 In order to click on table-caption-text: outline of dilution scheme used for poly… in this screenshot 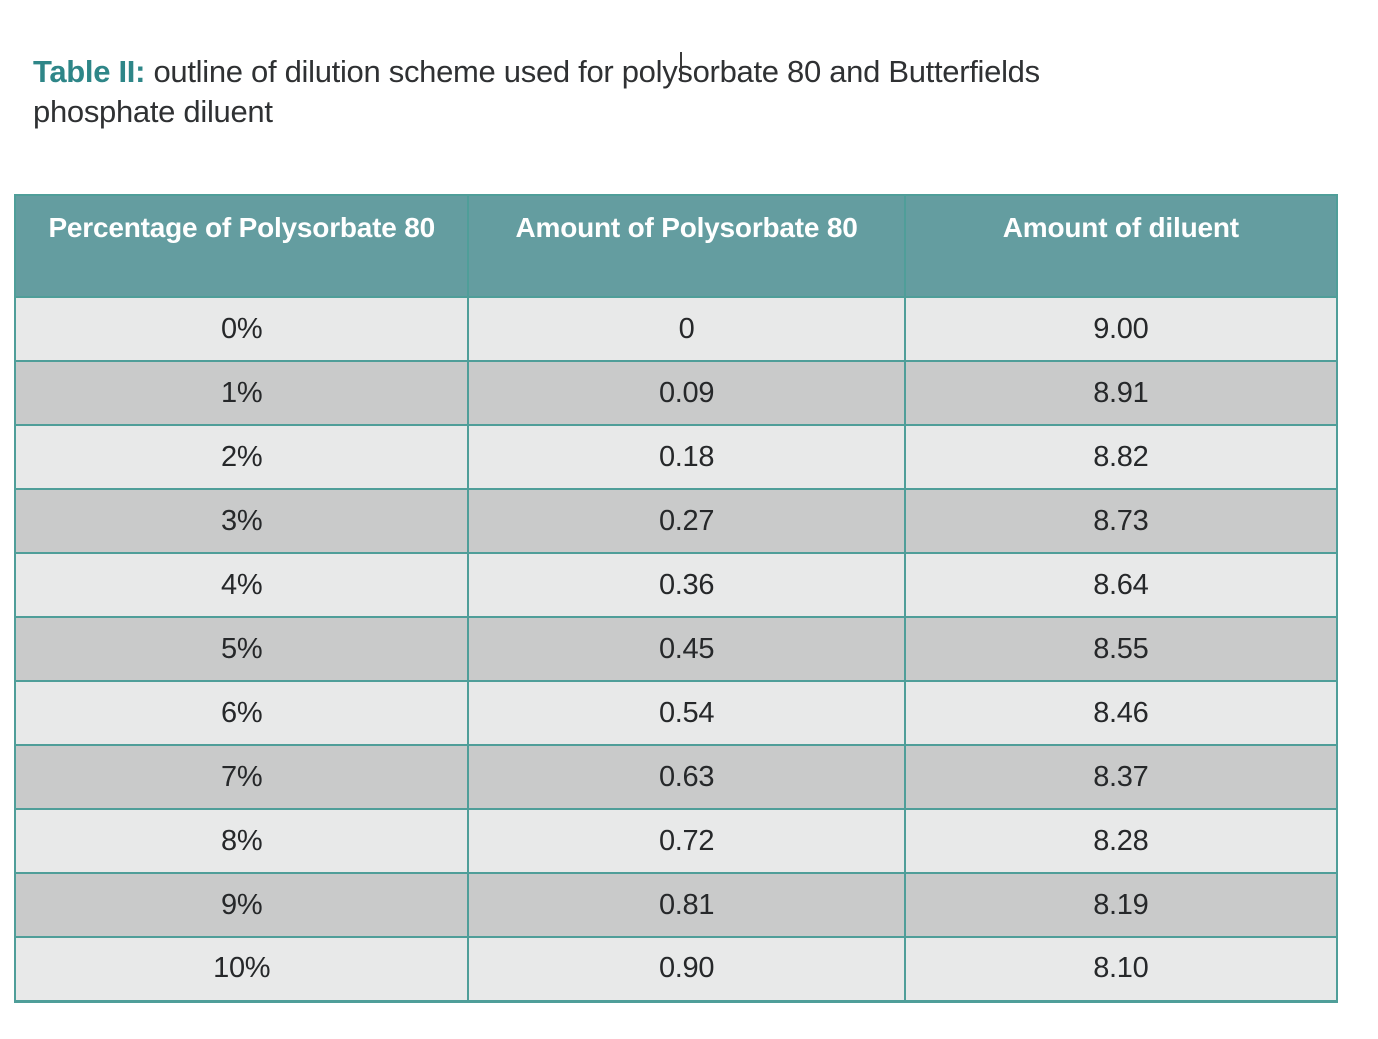, I will do `click(596, 71)`.